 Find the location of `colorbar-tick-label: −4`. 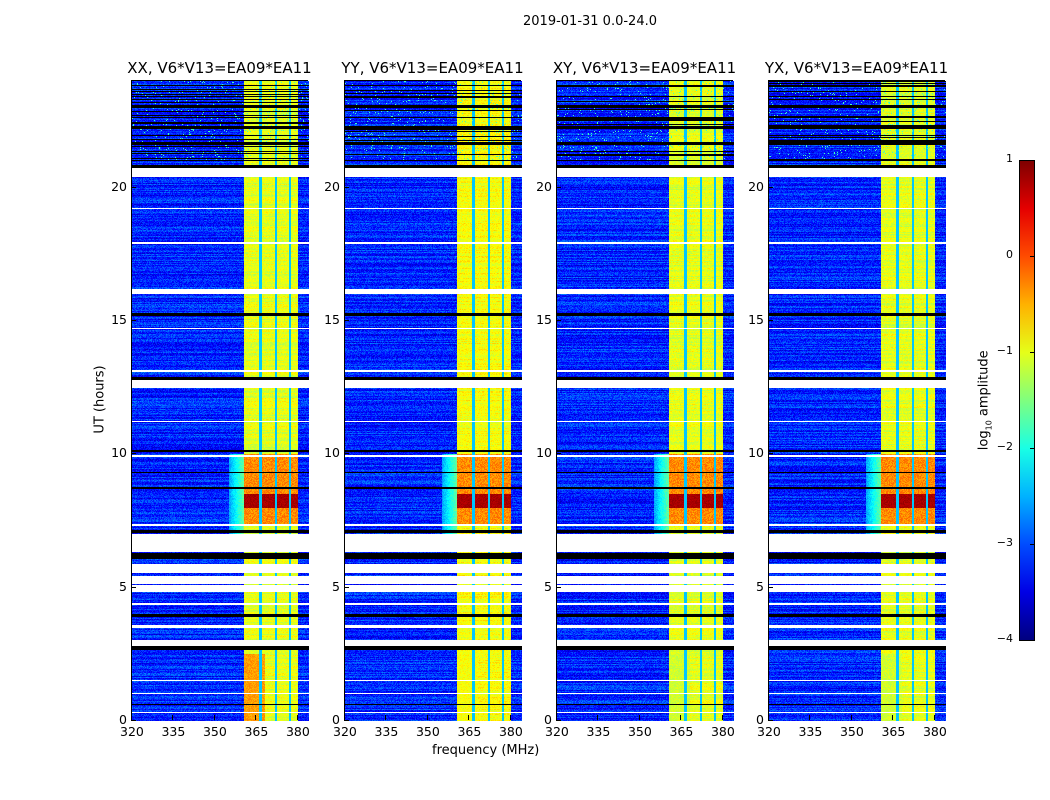

colorbar-tick-label: −4 is located at coordinates (1004, 638).